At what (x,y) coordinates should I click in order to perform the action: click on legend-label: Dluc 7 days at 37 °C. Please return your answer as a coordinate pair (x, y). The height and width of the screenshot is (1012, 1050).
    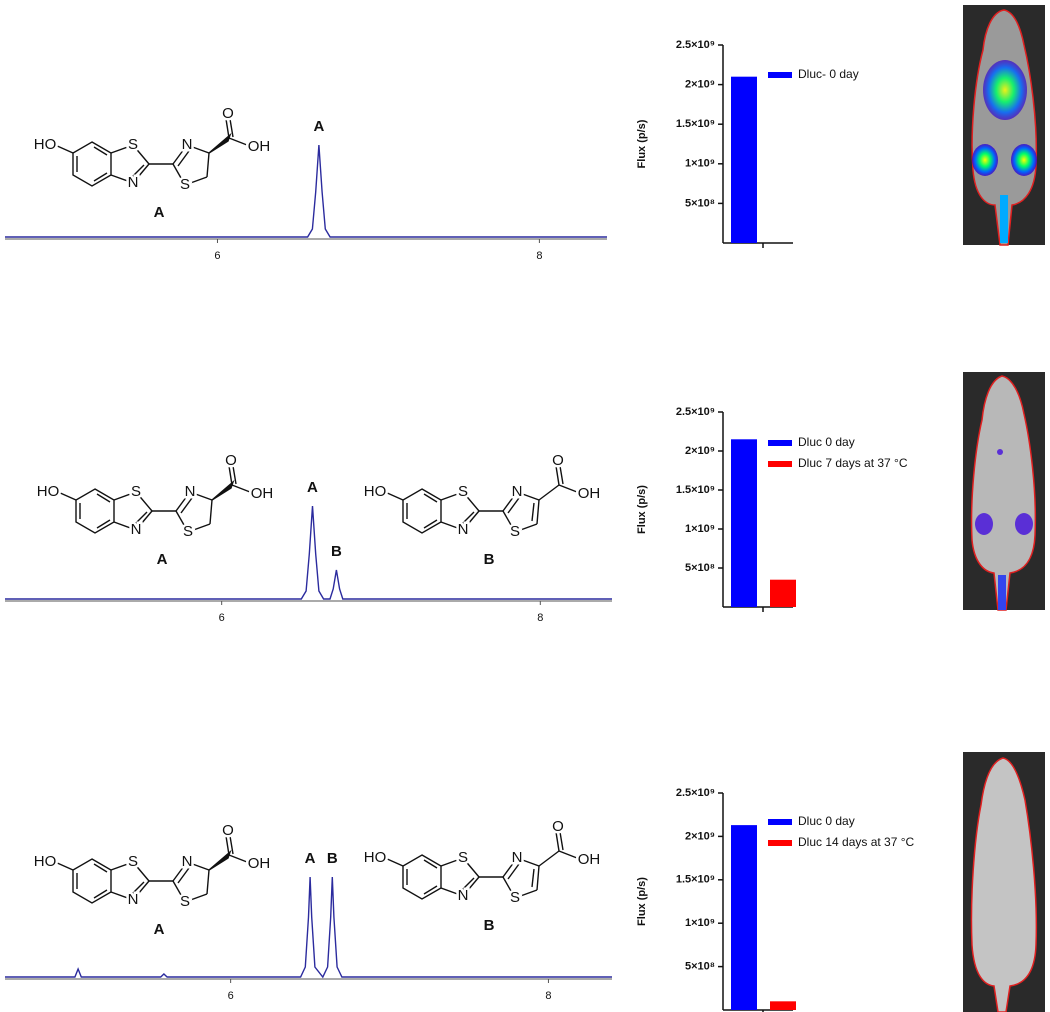
    Looking at the image, I should click on (853, 463).